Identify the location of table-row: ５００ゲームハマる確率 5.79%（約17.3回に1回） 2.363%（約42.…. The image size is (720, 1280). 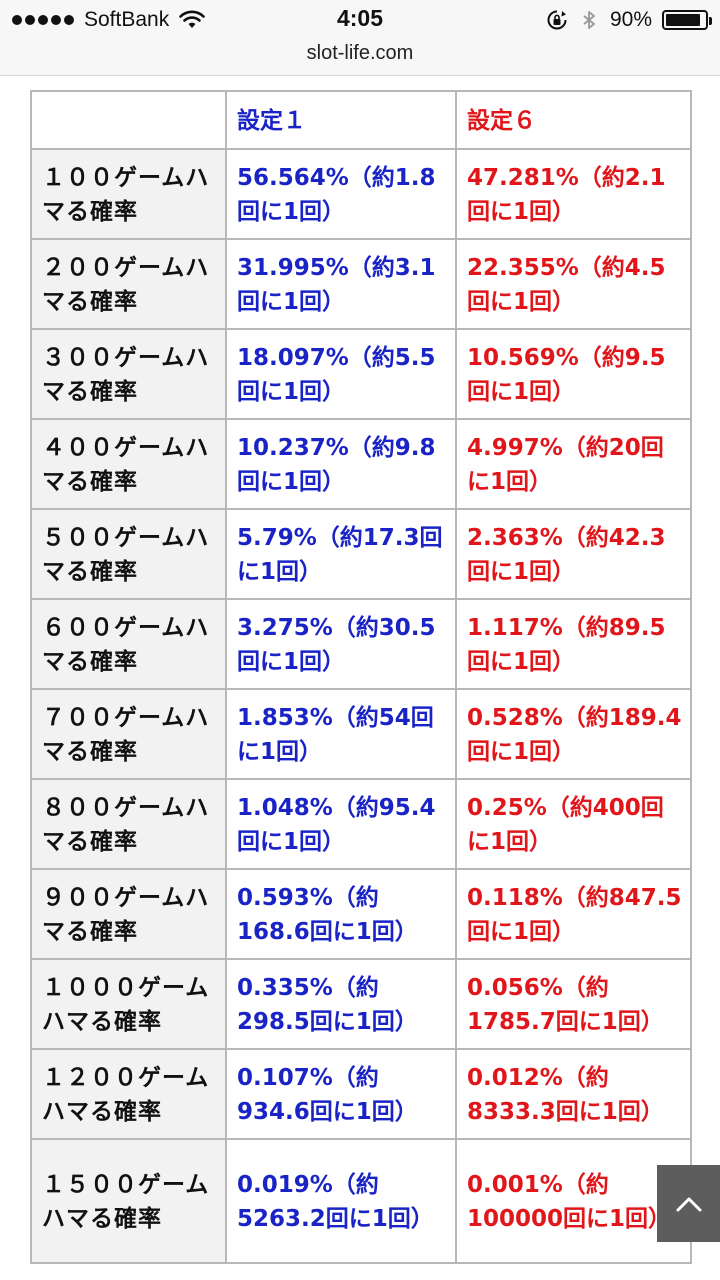
(361, 554).